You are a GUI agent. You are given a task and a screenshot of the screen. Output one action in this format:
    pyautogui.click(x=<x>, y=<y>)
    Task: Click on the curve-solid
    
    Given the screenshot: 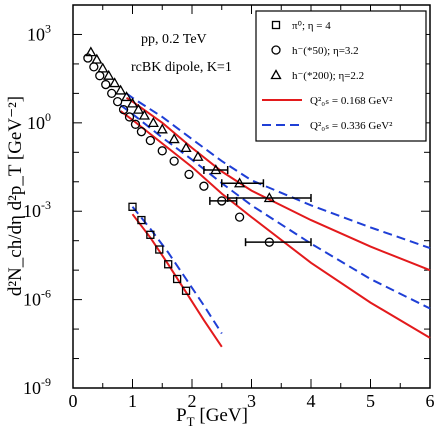 What is the action you would take?
    pyautogui.click(x=177, y=280)
    